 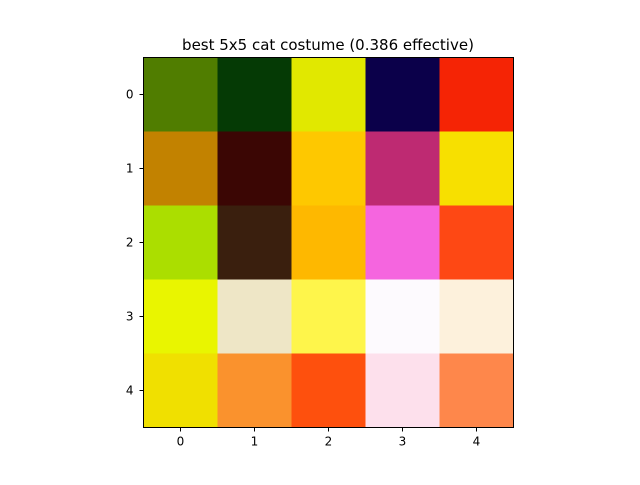 I want to click on heatmap-cell-r2-c0, so click(x=180, y=242).